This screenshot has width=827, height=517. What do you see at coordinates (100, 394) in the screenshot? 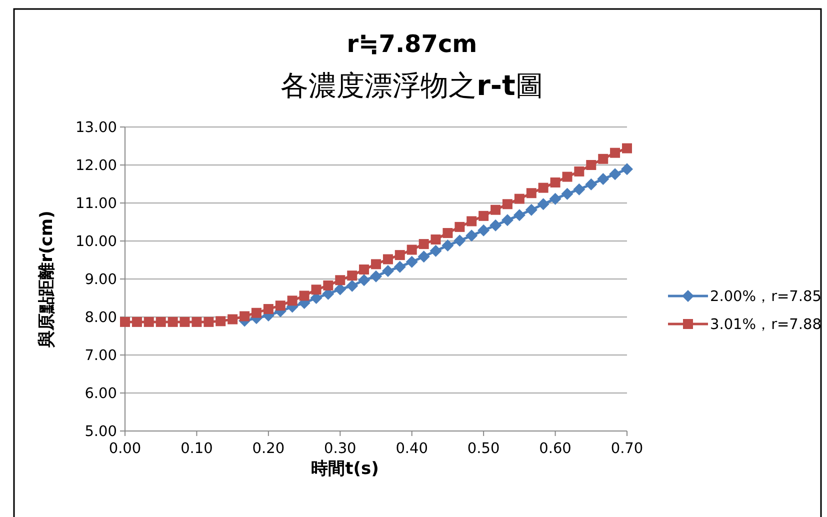
I see `y-tick-label: 6.00` at bounding box center [100, 394].